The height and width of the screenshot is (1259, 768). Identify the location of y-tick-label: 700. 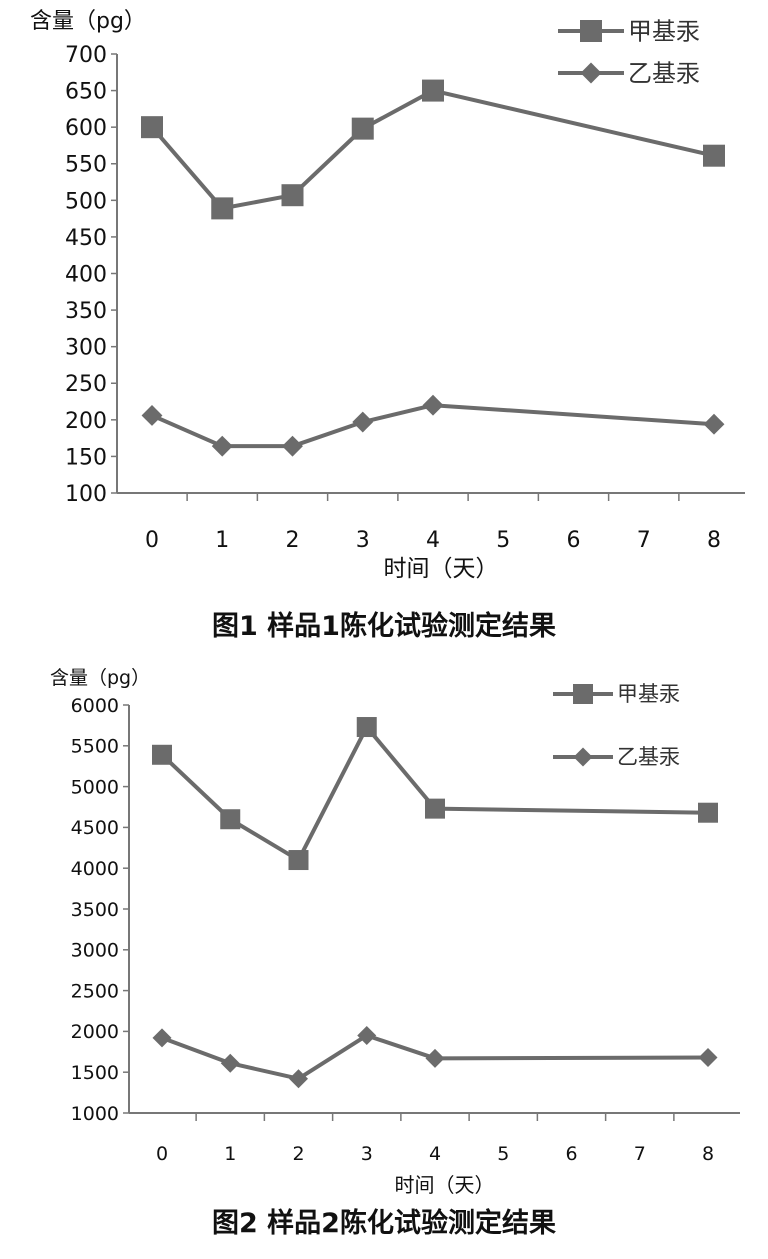
(86, 55).